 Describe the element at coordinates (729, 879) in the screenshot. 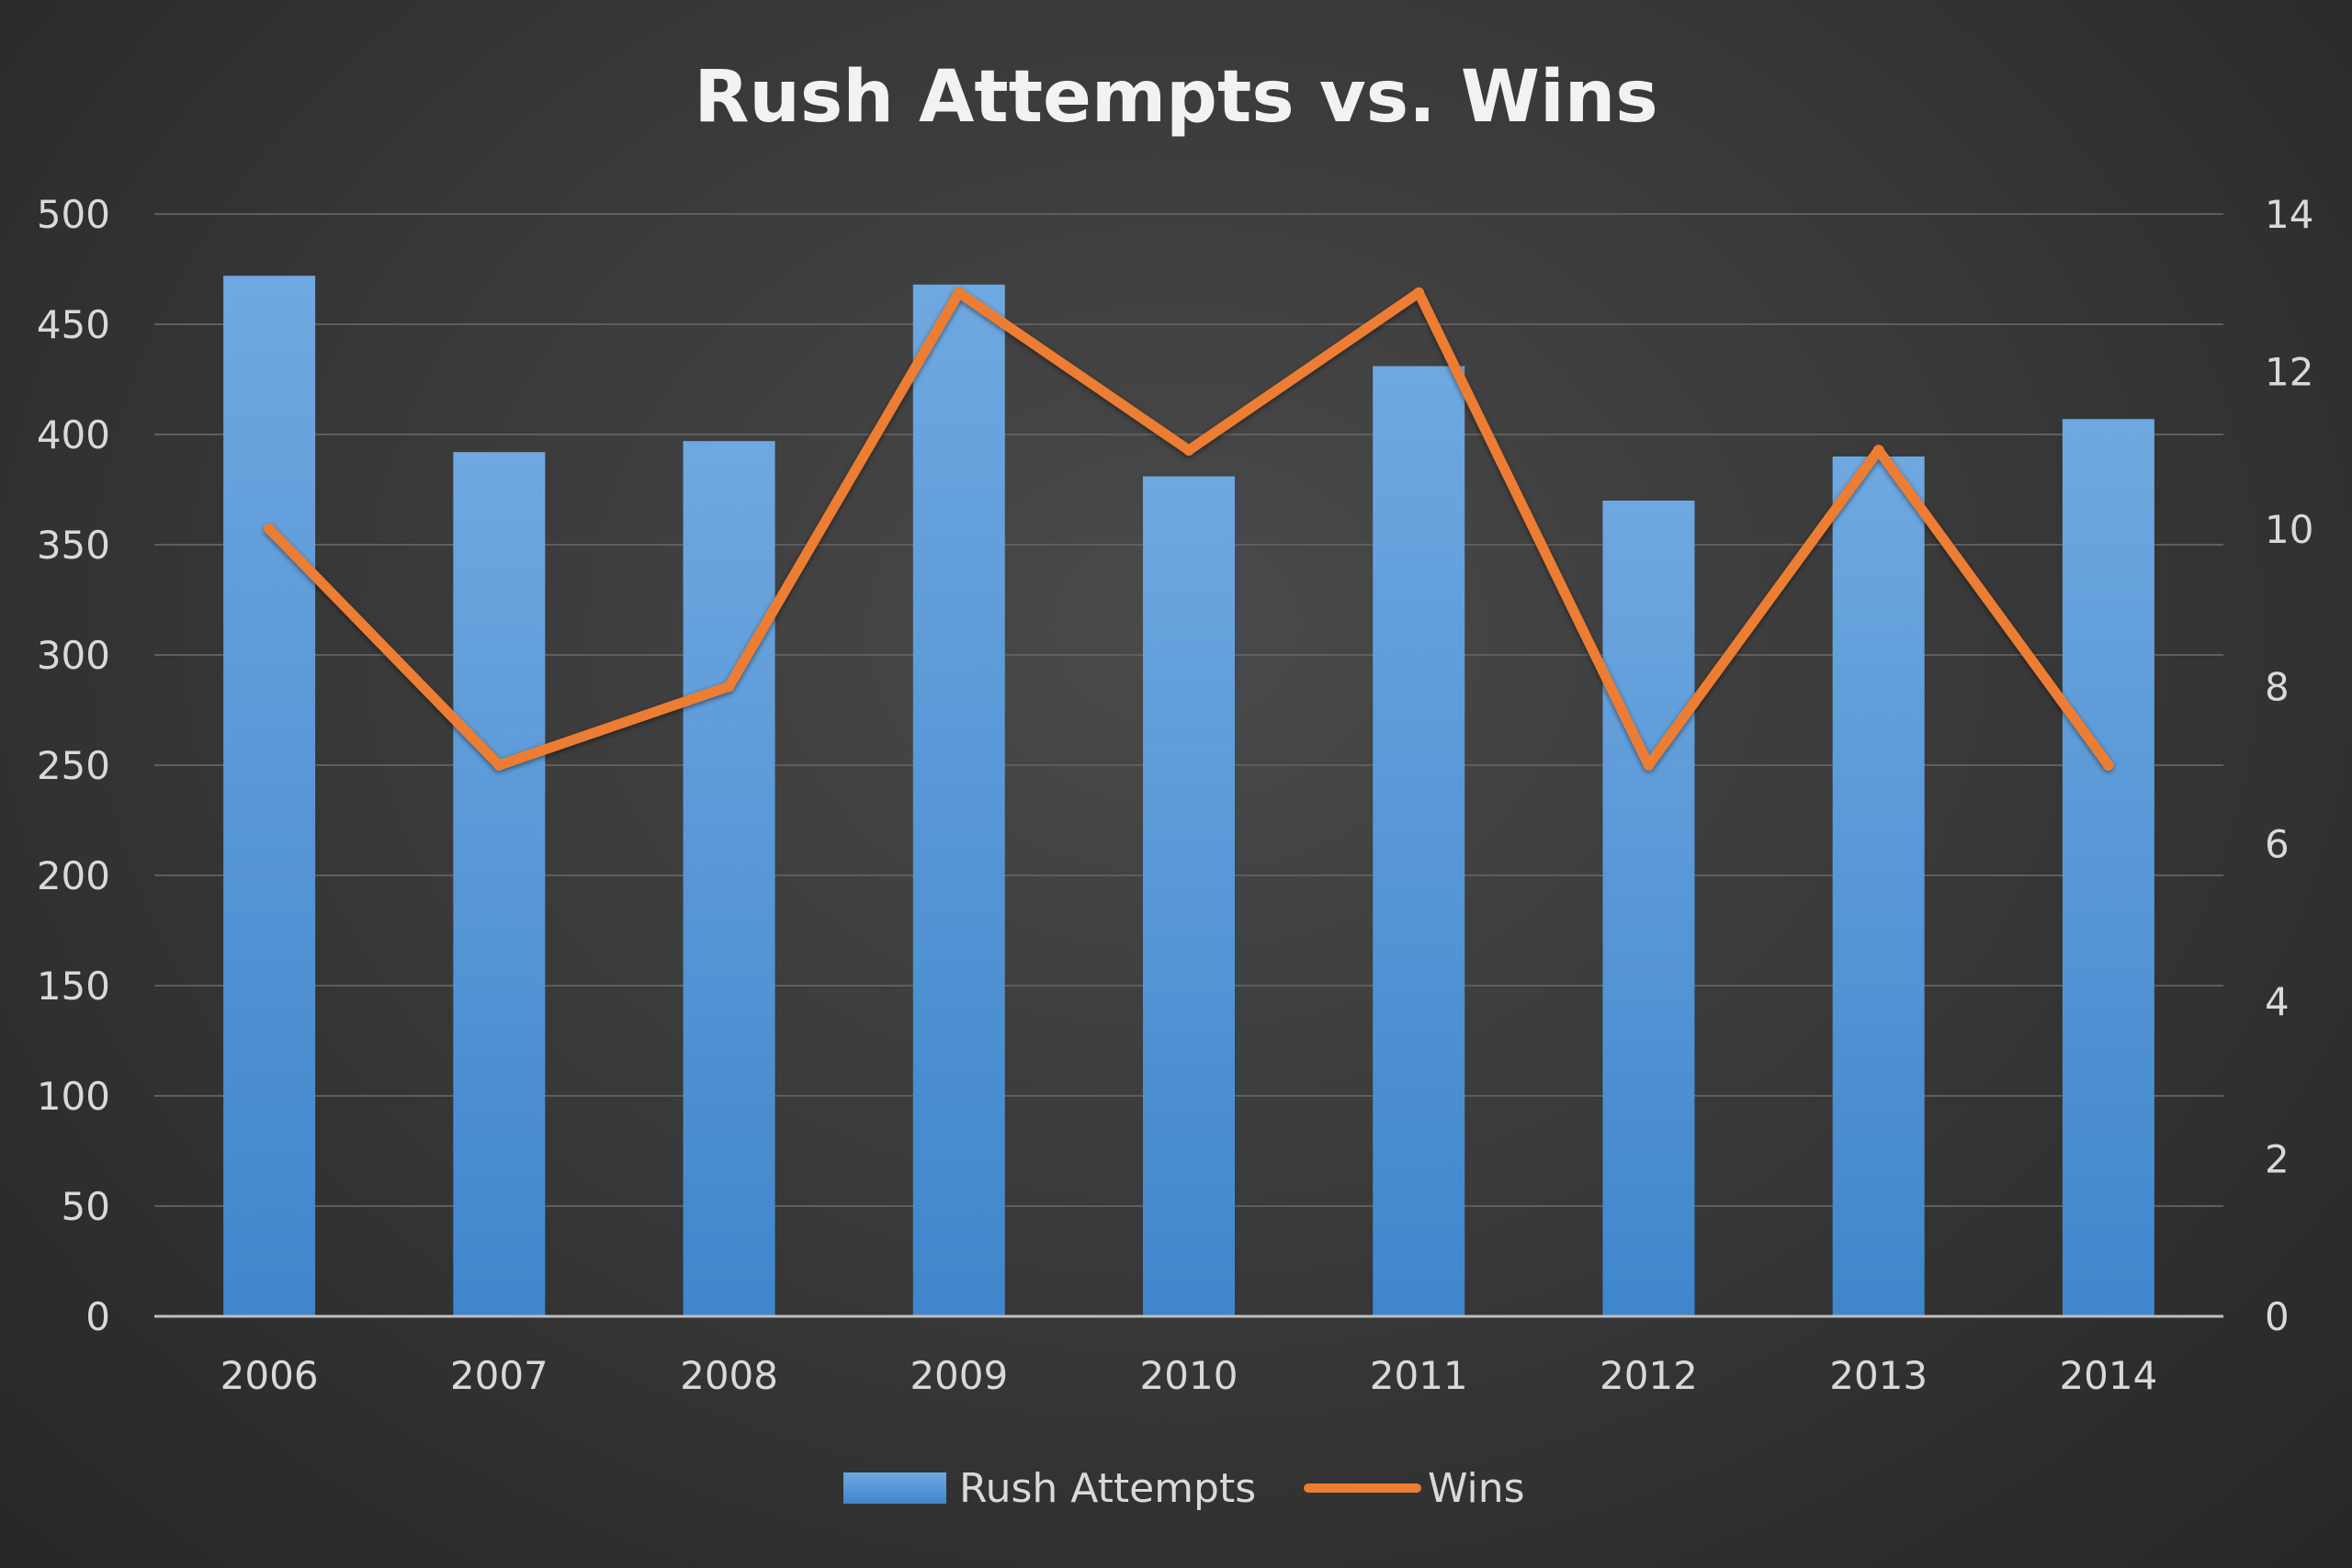

I see `bar-rush-attempts-2008` at that location.